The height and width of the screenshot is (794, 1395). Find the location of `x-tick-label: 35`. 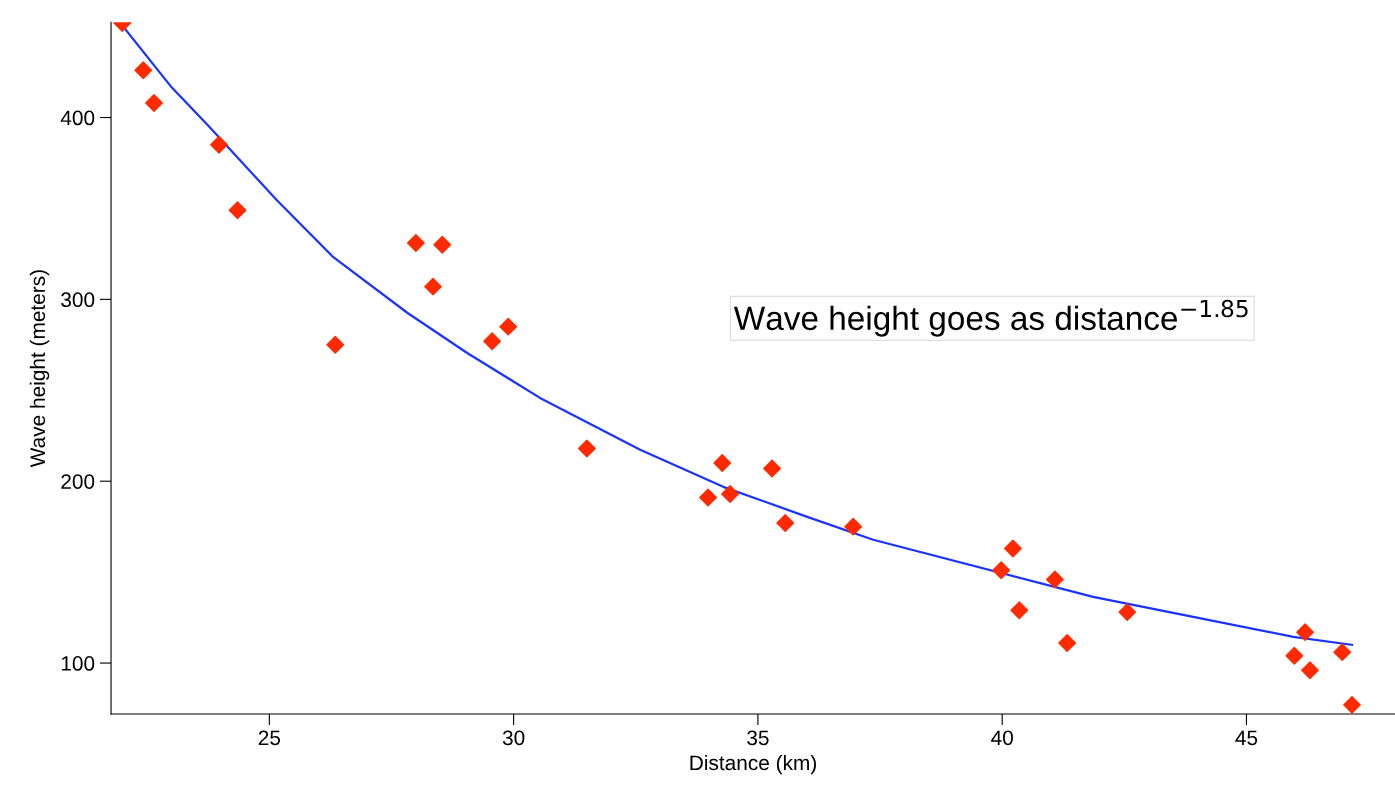

x-tick-label: 35 is located at coordinates (758, 738).